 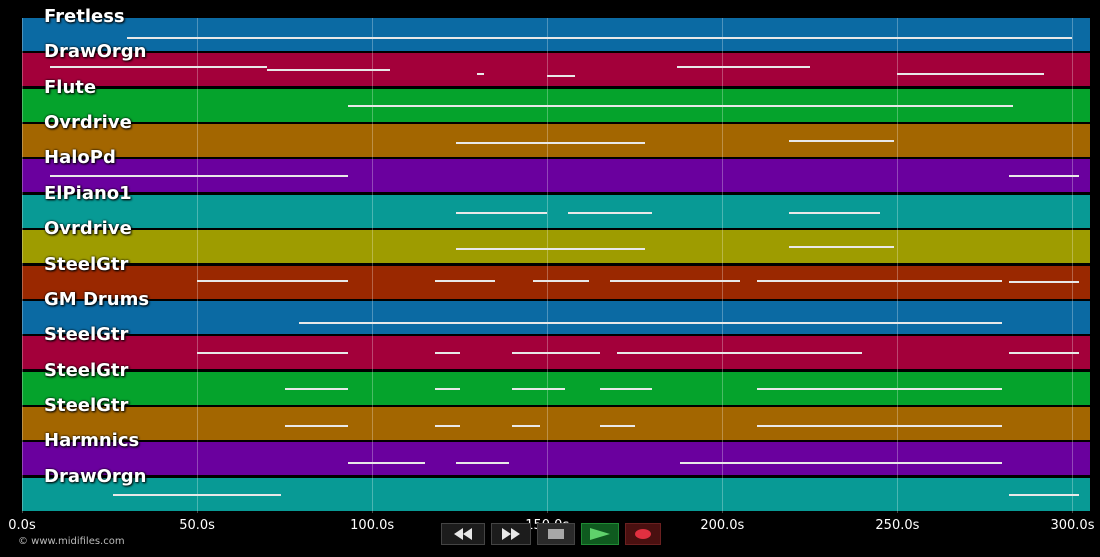 I want to click on track-label: GM Drums, so click(x=97, y=299).